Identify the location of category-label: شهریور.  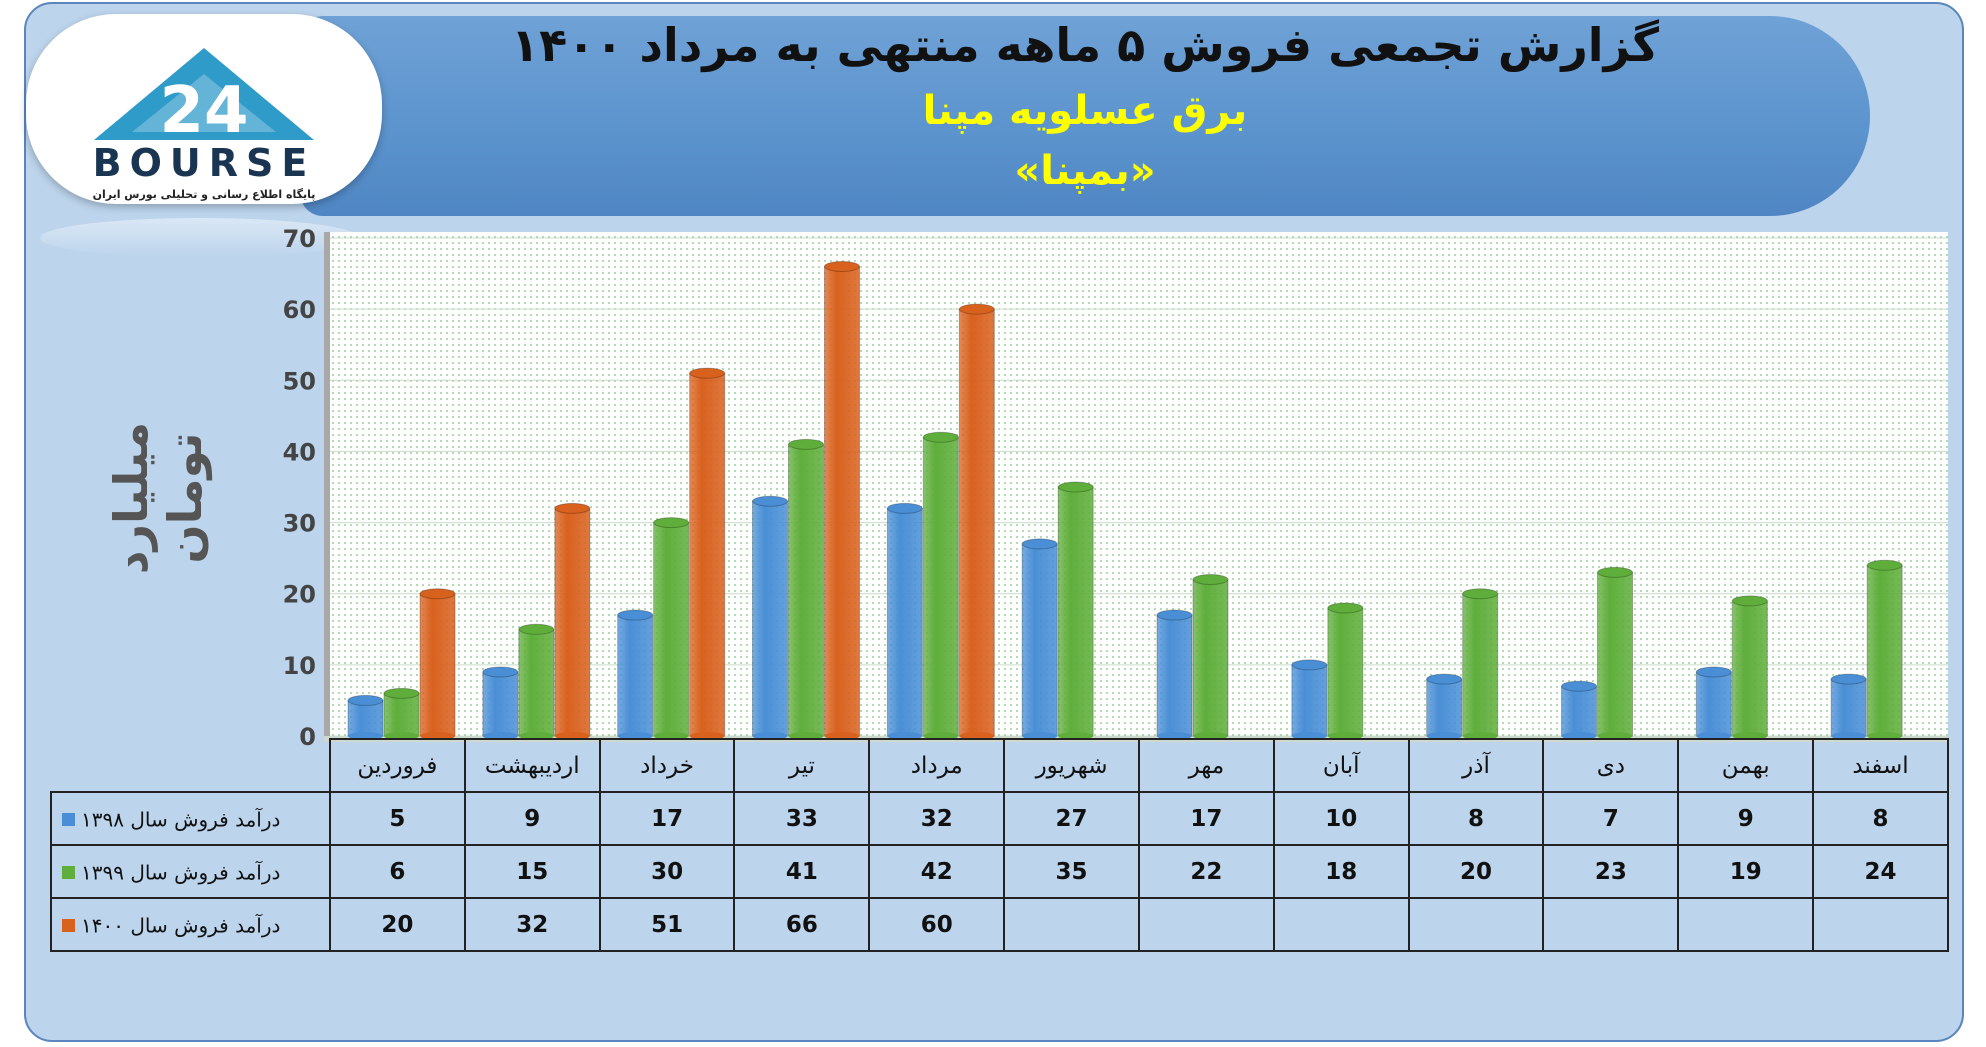
(1071, 765).